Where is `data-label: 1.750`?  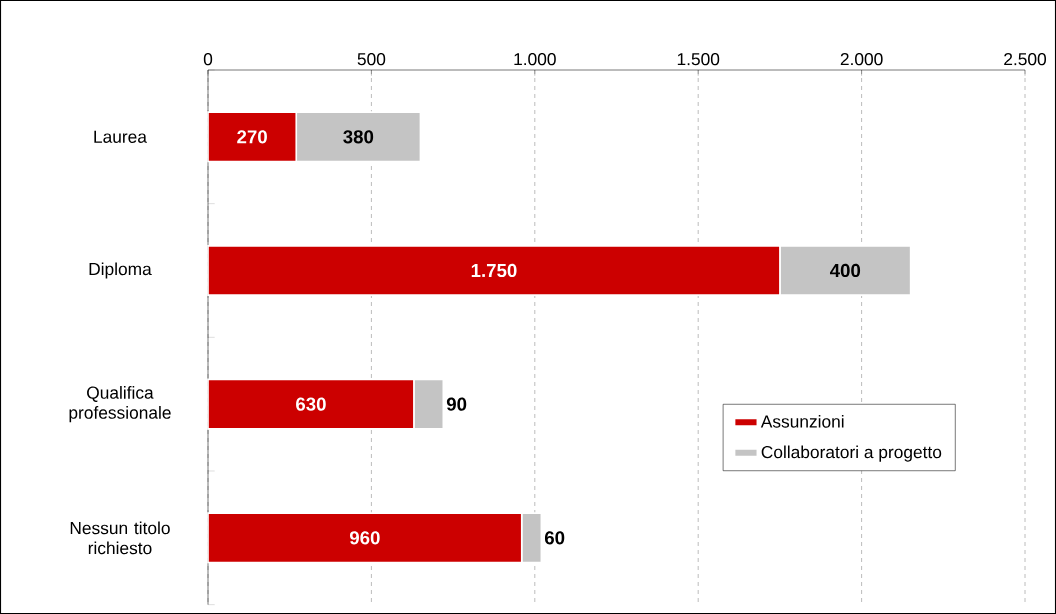 data-label: 1.750 is located at coordinates (494, 270).